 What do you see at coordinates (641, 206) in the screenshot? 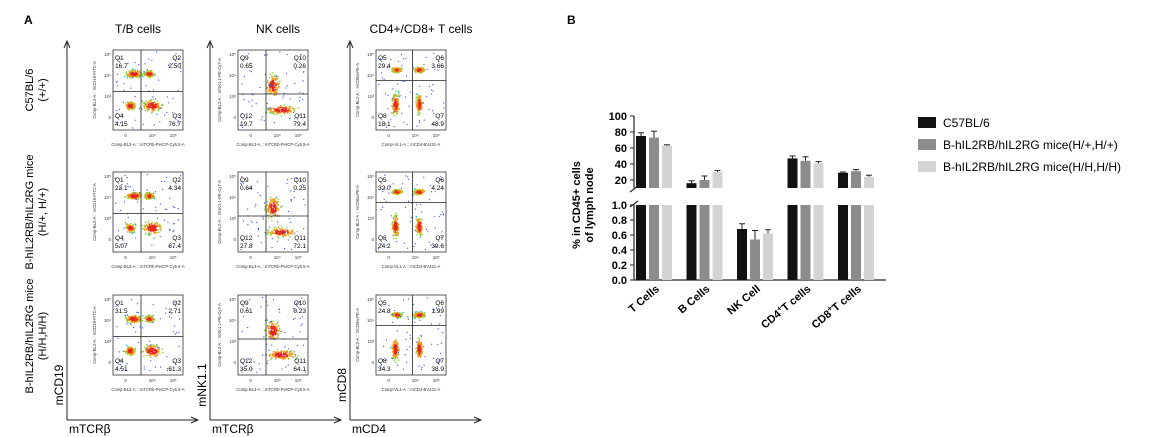
I see `bar-group-item` at bounding box center [641, 206].